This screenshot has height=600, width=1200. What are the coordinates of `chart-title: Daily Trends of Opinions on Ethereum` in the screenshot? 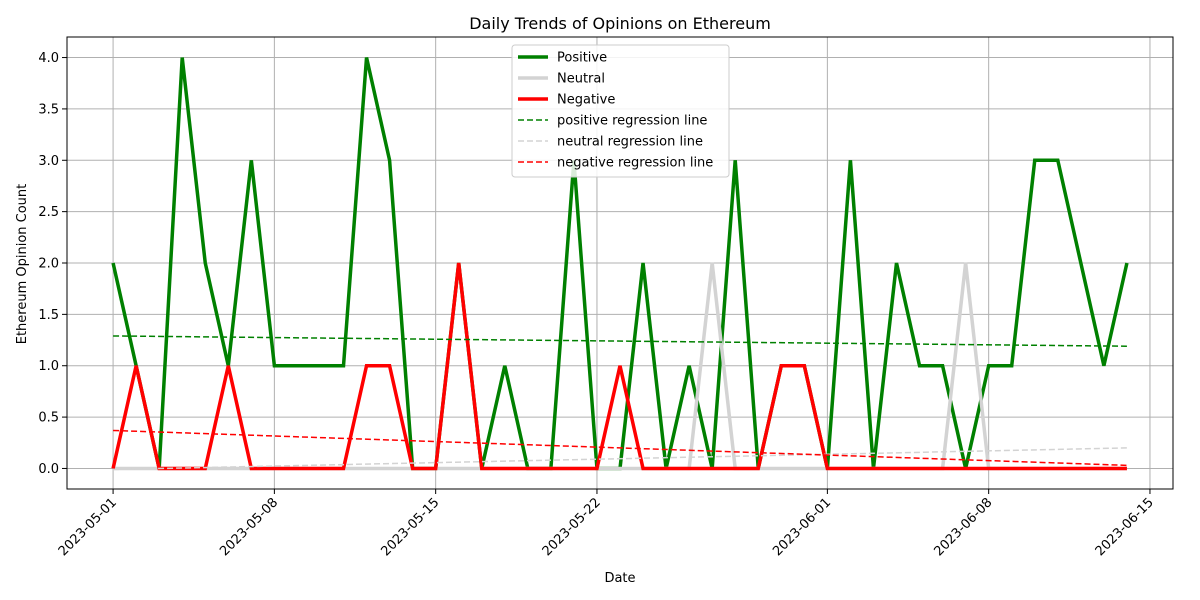 It's located at (620, 23).